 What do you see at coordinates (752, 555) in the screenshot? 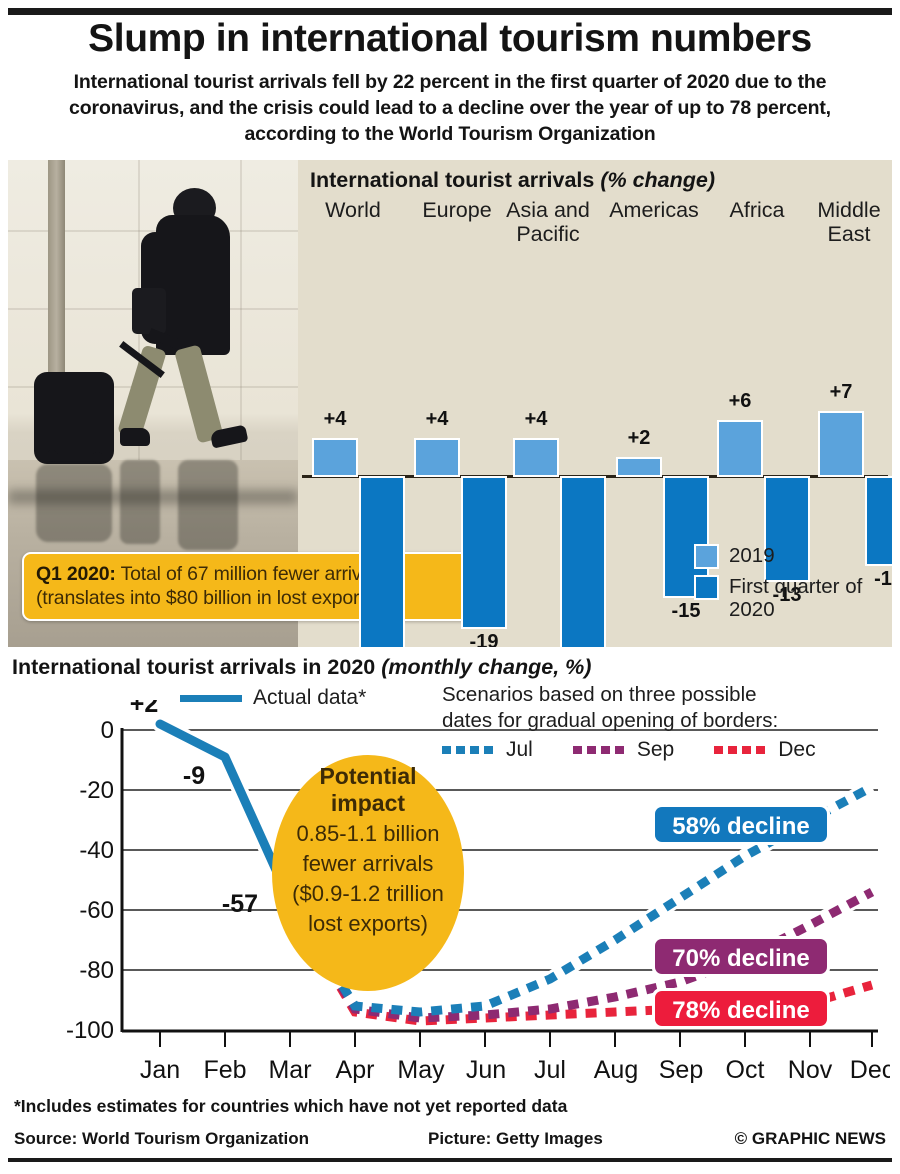
I see `legend-label-2019: 2019` at bounding box center [752, 555].